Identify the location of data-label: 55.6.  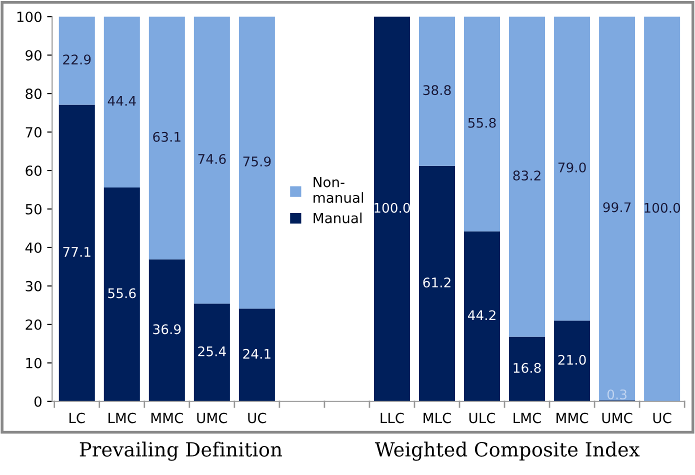
(122, 293).